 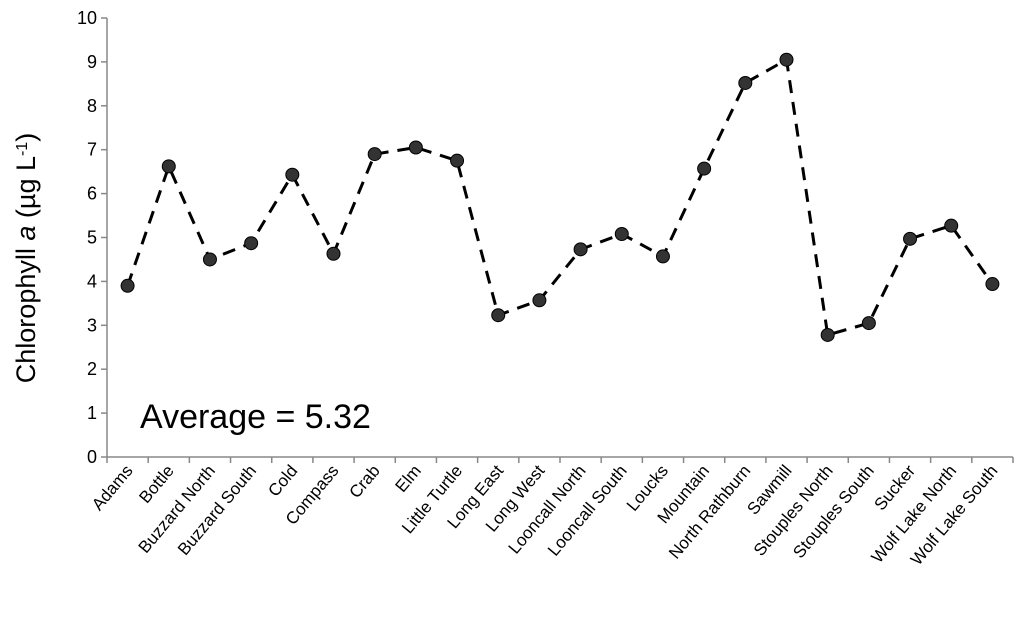 What do you see at coordinates (92, 413) in the screenshot?
I see `y-tick-label: 1` at bounding box center [92, 413].